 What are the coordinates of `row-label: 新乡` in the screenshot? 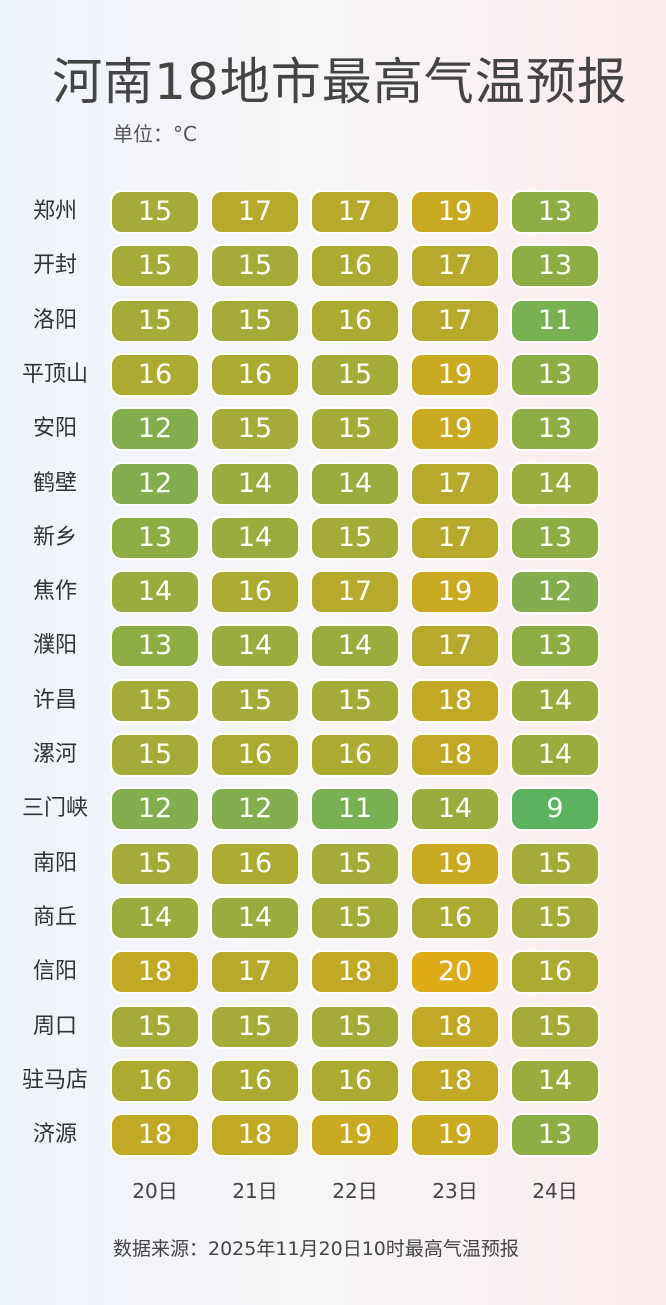 It's located at (54, 537).